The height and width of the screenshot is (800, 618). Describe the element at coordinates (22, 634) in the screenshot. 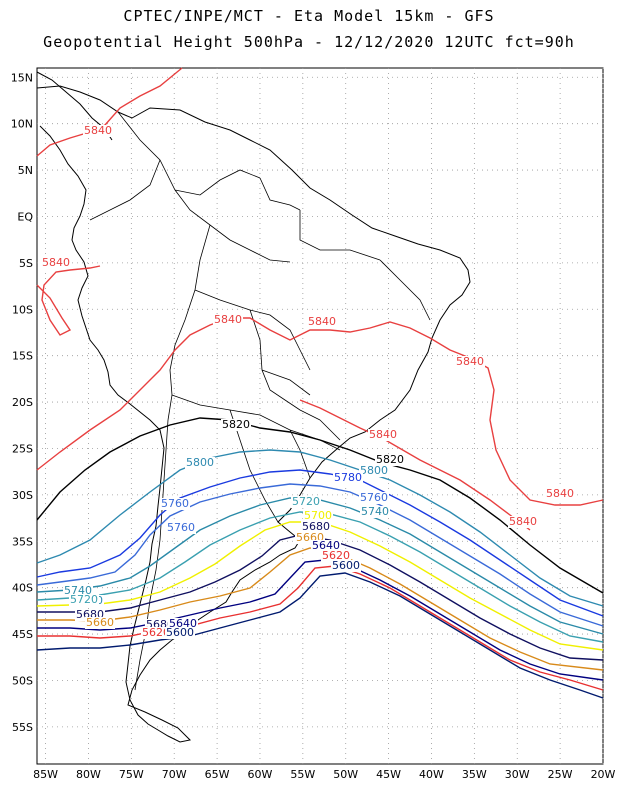

I see `lat-tick-label: 45S` at that location.